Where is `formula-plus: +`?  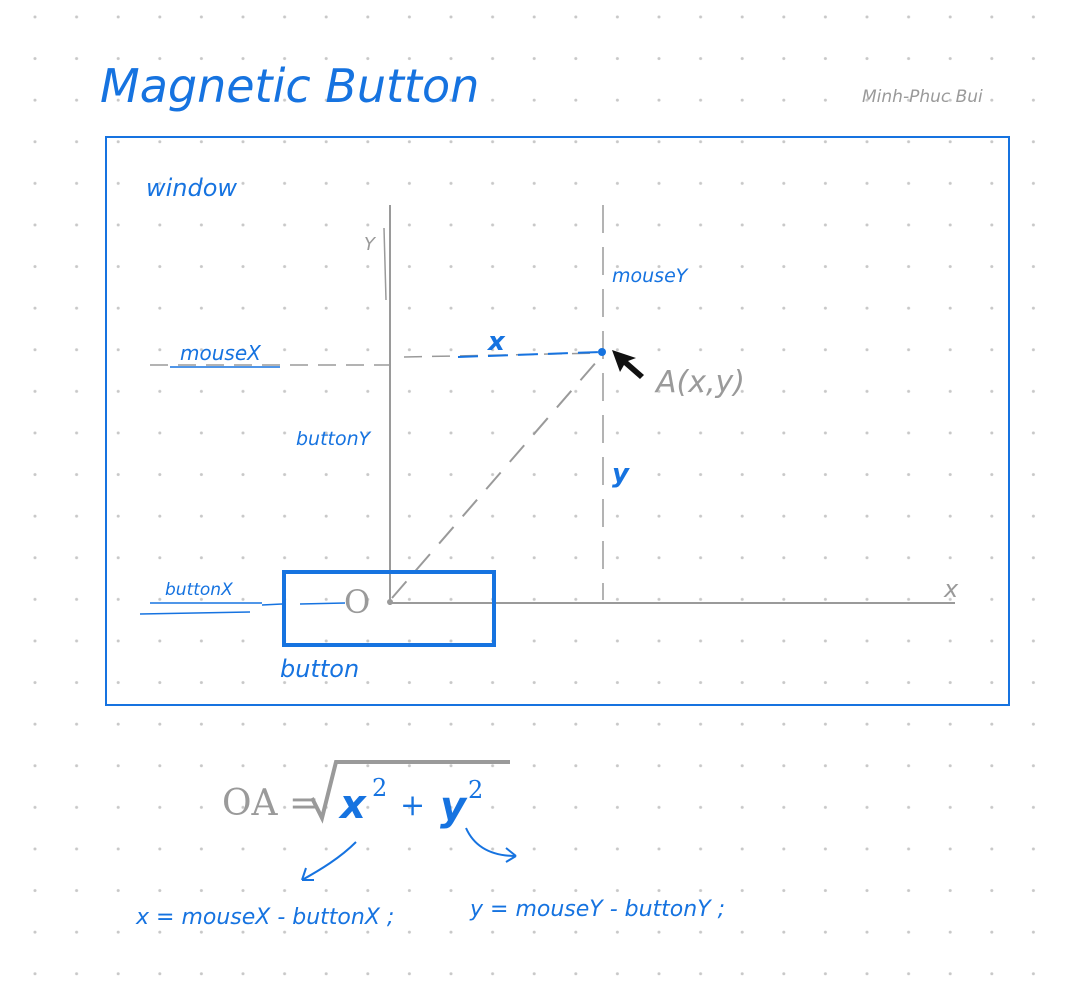 formula-plus: + is located at coordinates (412, 805).